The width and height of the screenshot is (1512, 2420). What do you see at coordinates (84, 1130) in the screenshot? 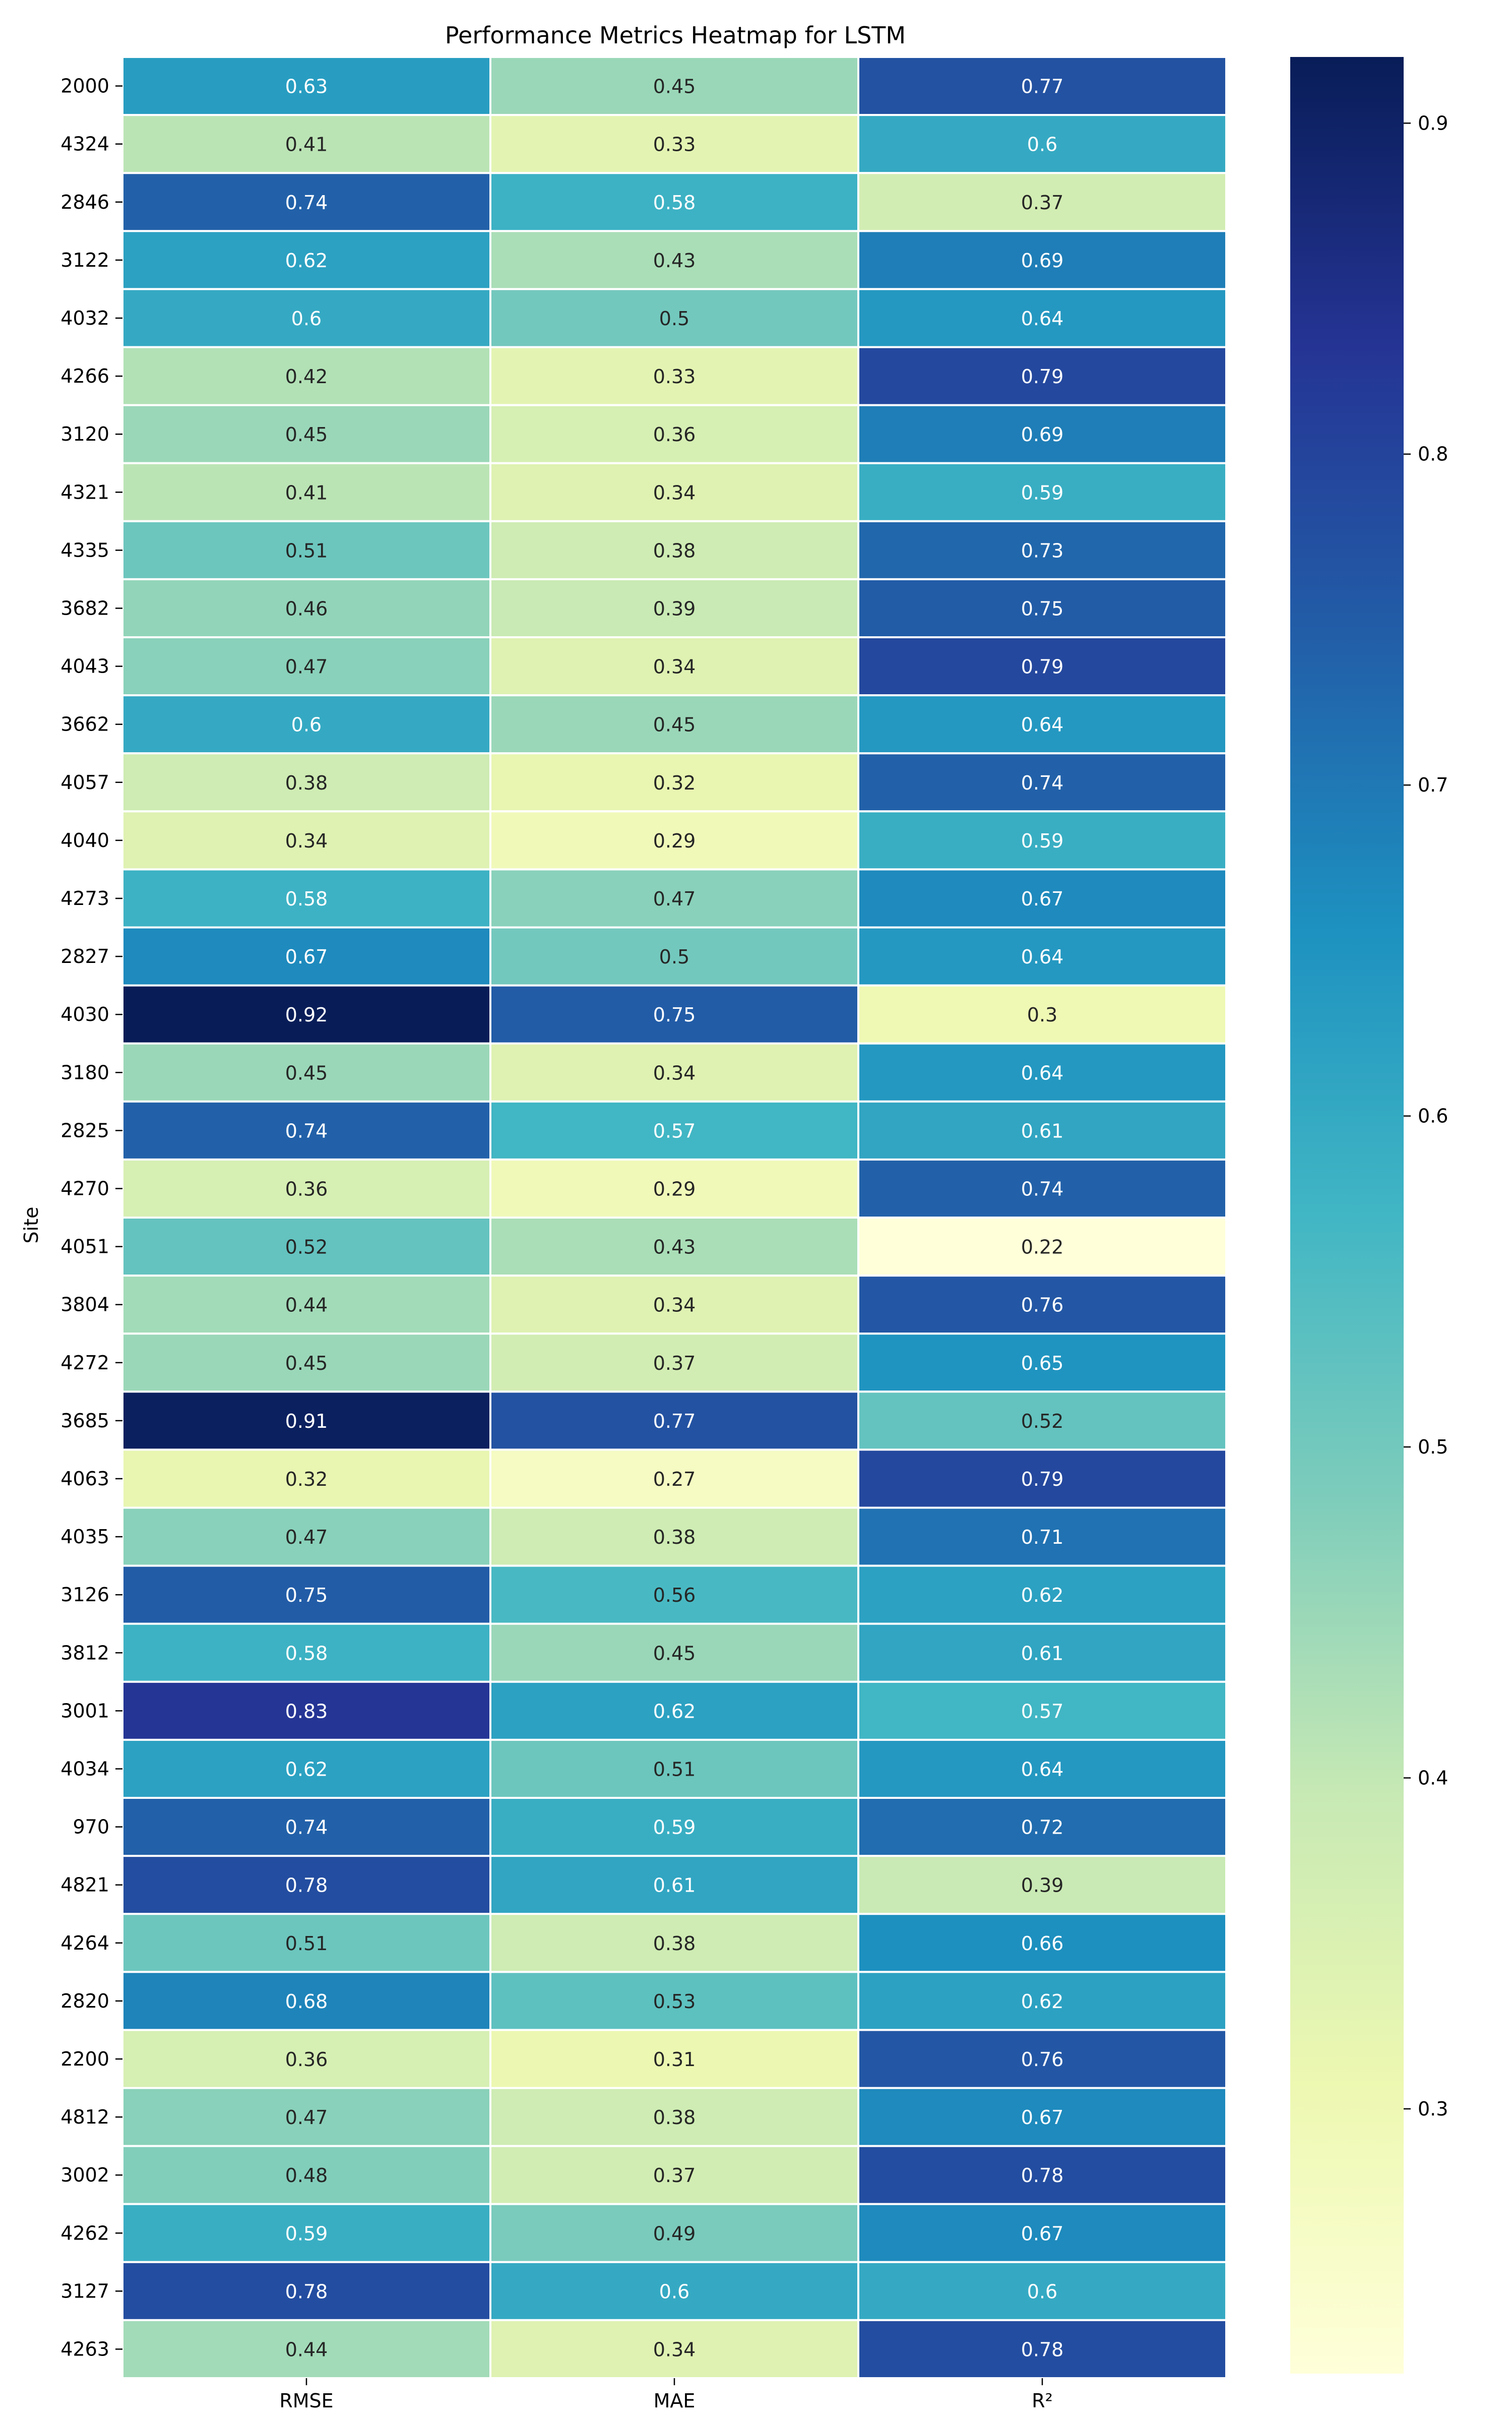
I see `y-tick-label: 2825` at bounding box center [84, 1130].